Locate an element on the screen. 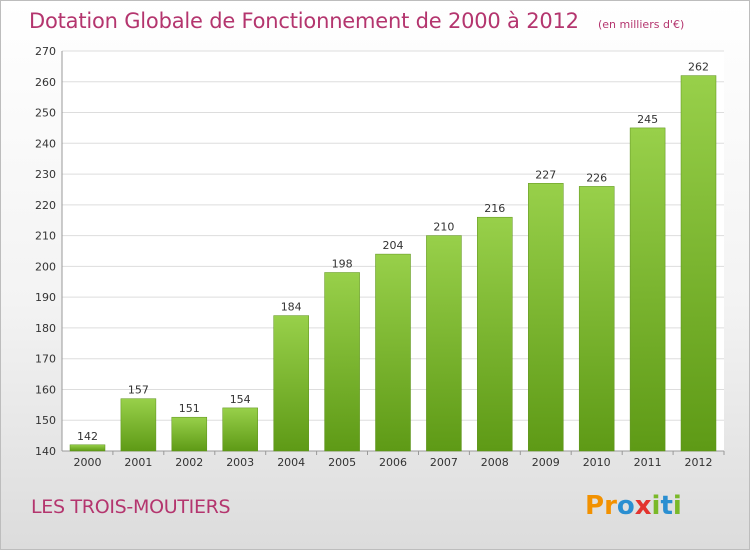 The height and width of the screenshot is (550, 750). bar-value-label: 227 is located at coordinates (545, 174).